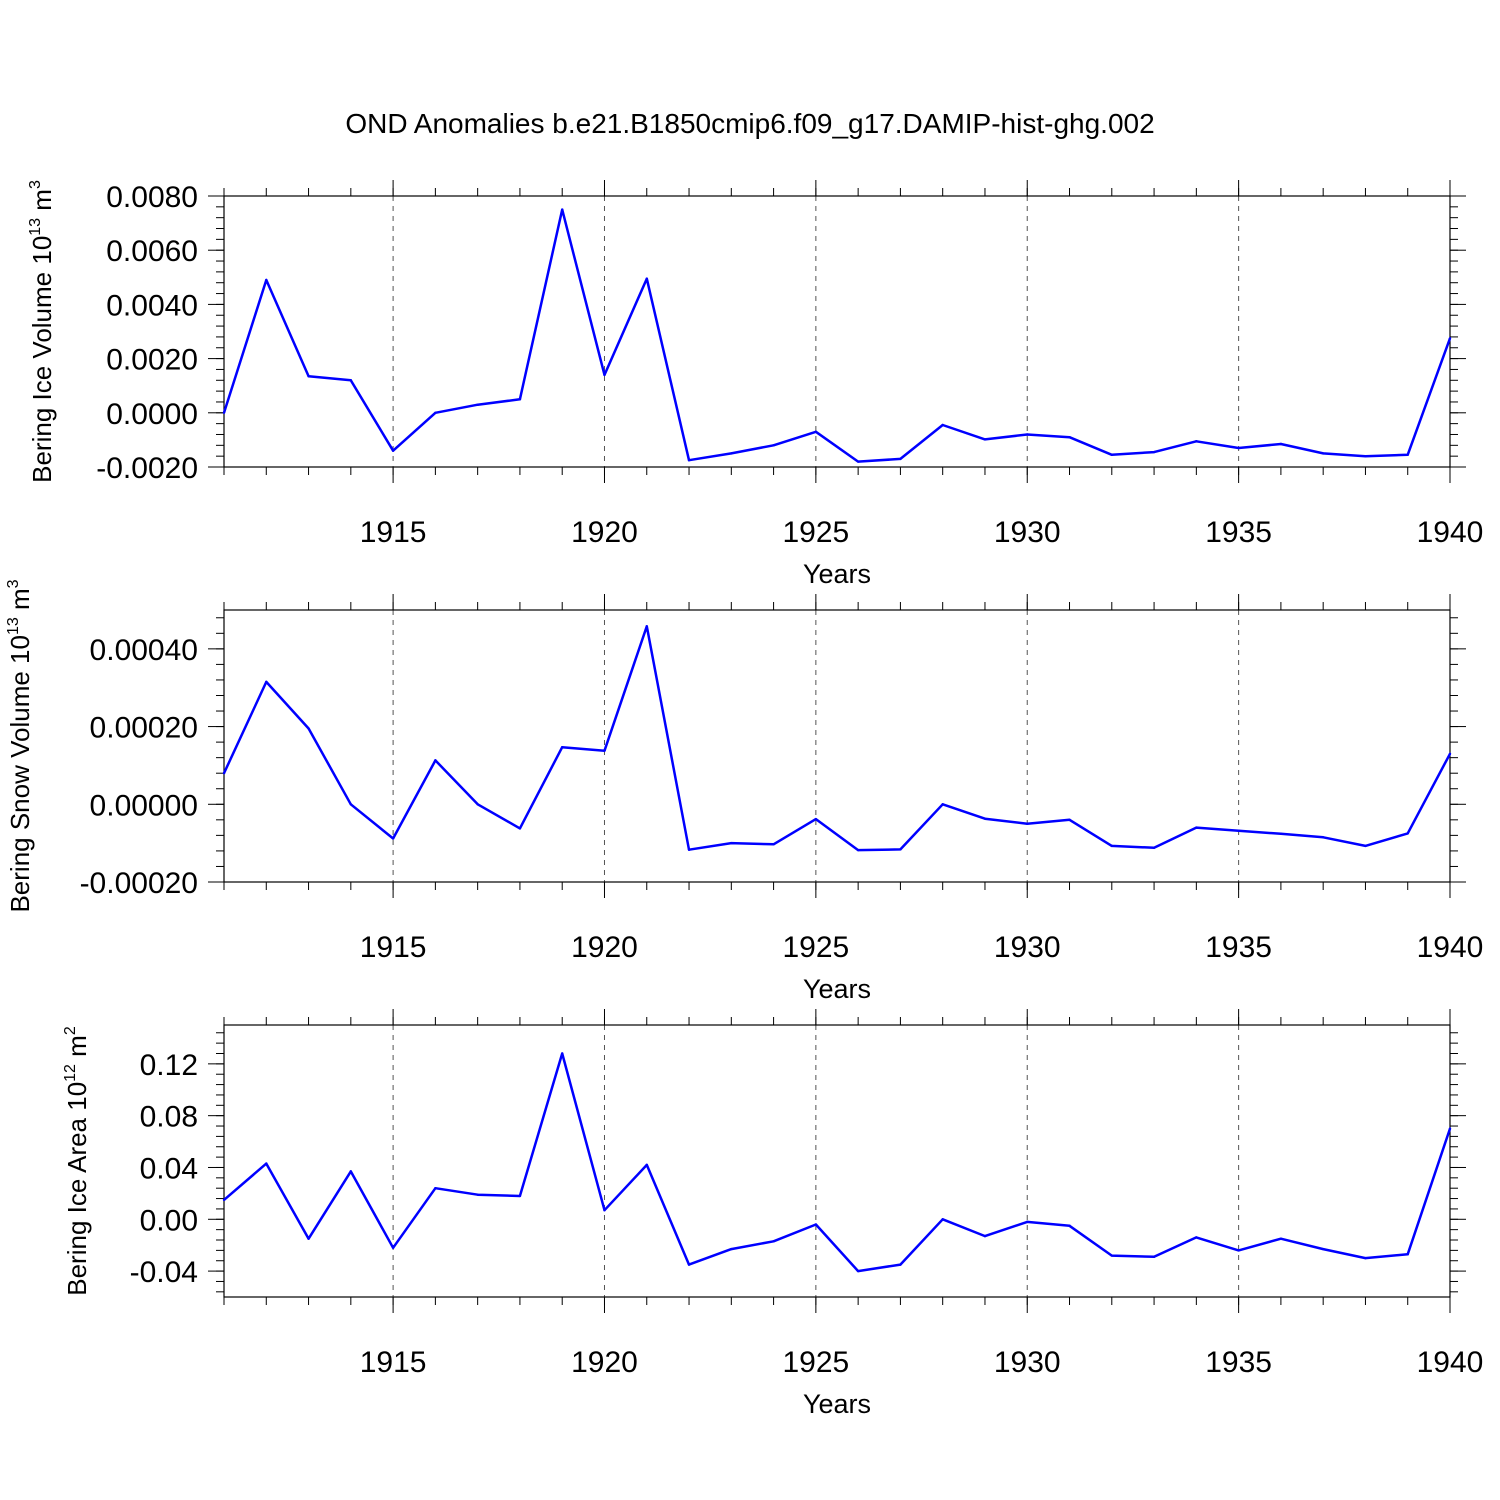 This screenshot has width=1500, height=1500. What do you see at coordinates (169, 1117) in the screenshot?
I see `y-tick-label: 0.08` at bounding box center [169, 1117].